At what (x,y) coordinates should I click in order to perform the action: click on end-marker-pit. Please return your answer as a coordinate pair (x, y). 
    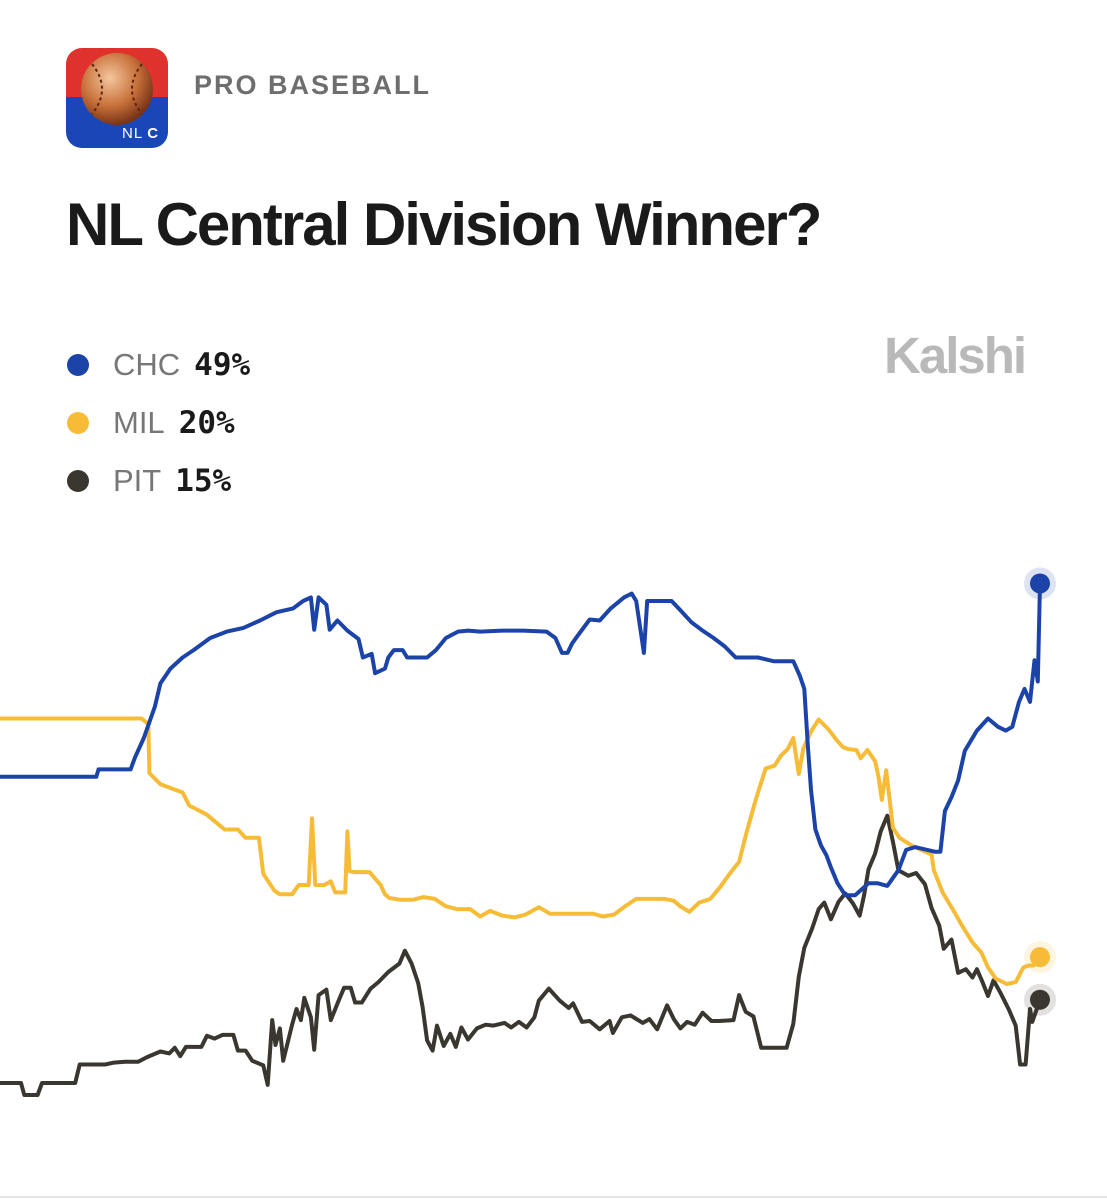
    Looking at the image, I should click on (1040, 999).